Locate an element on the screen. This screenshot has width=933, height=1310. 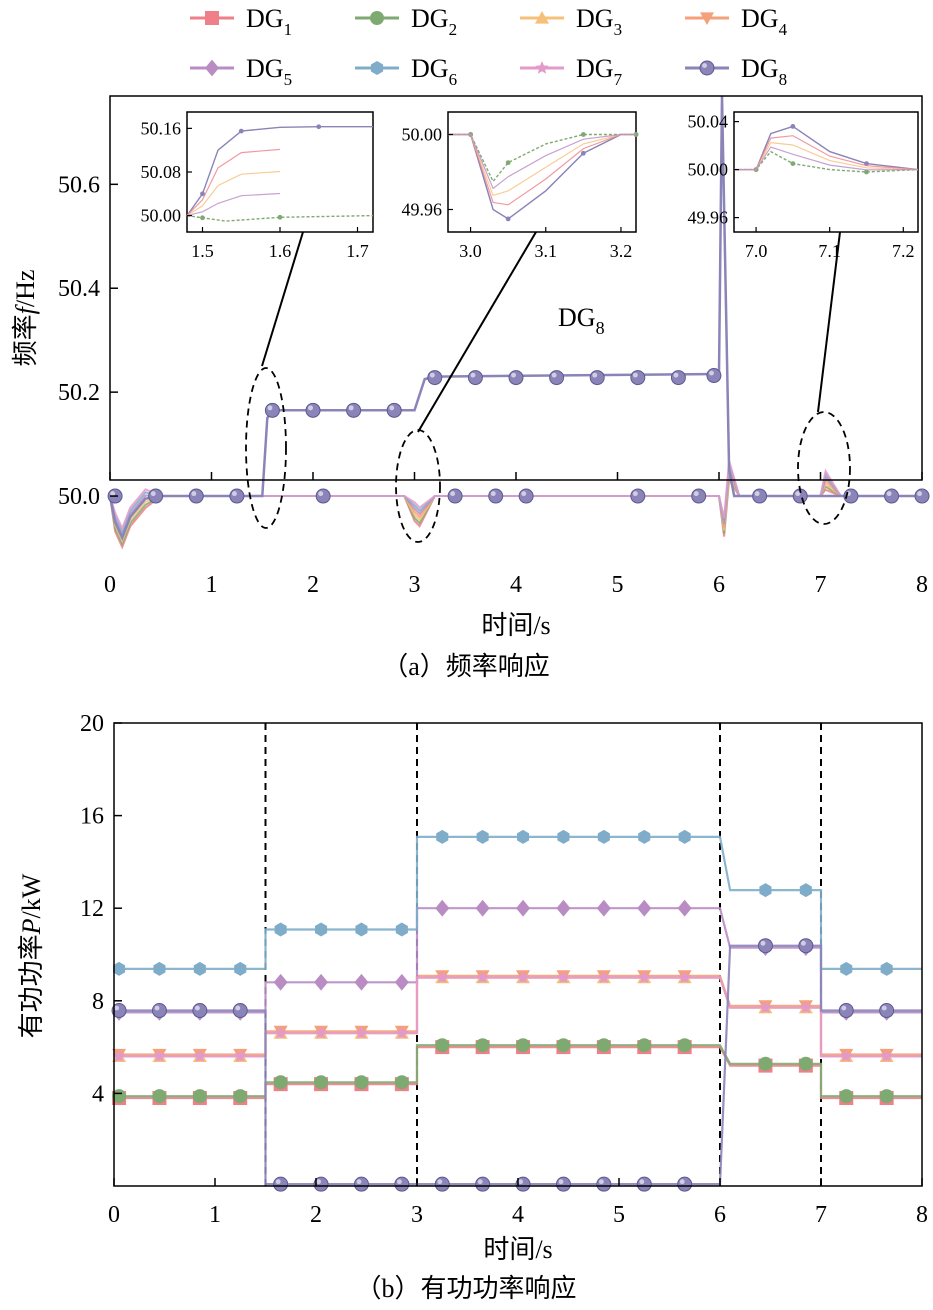
legend-label-sub: 2 is located at coordinates (453, 29).